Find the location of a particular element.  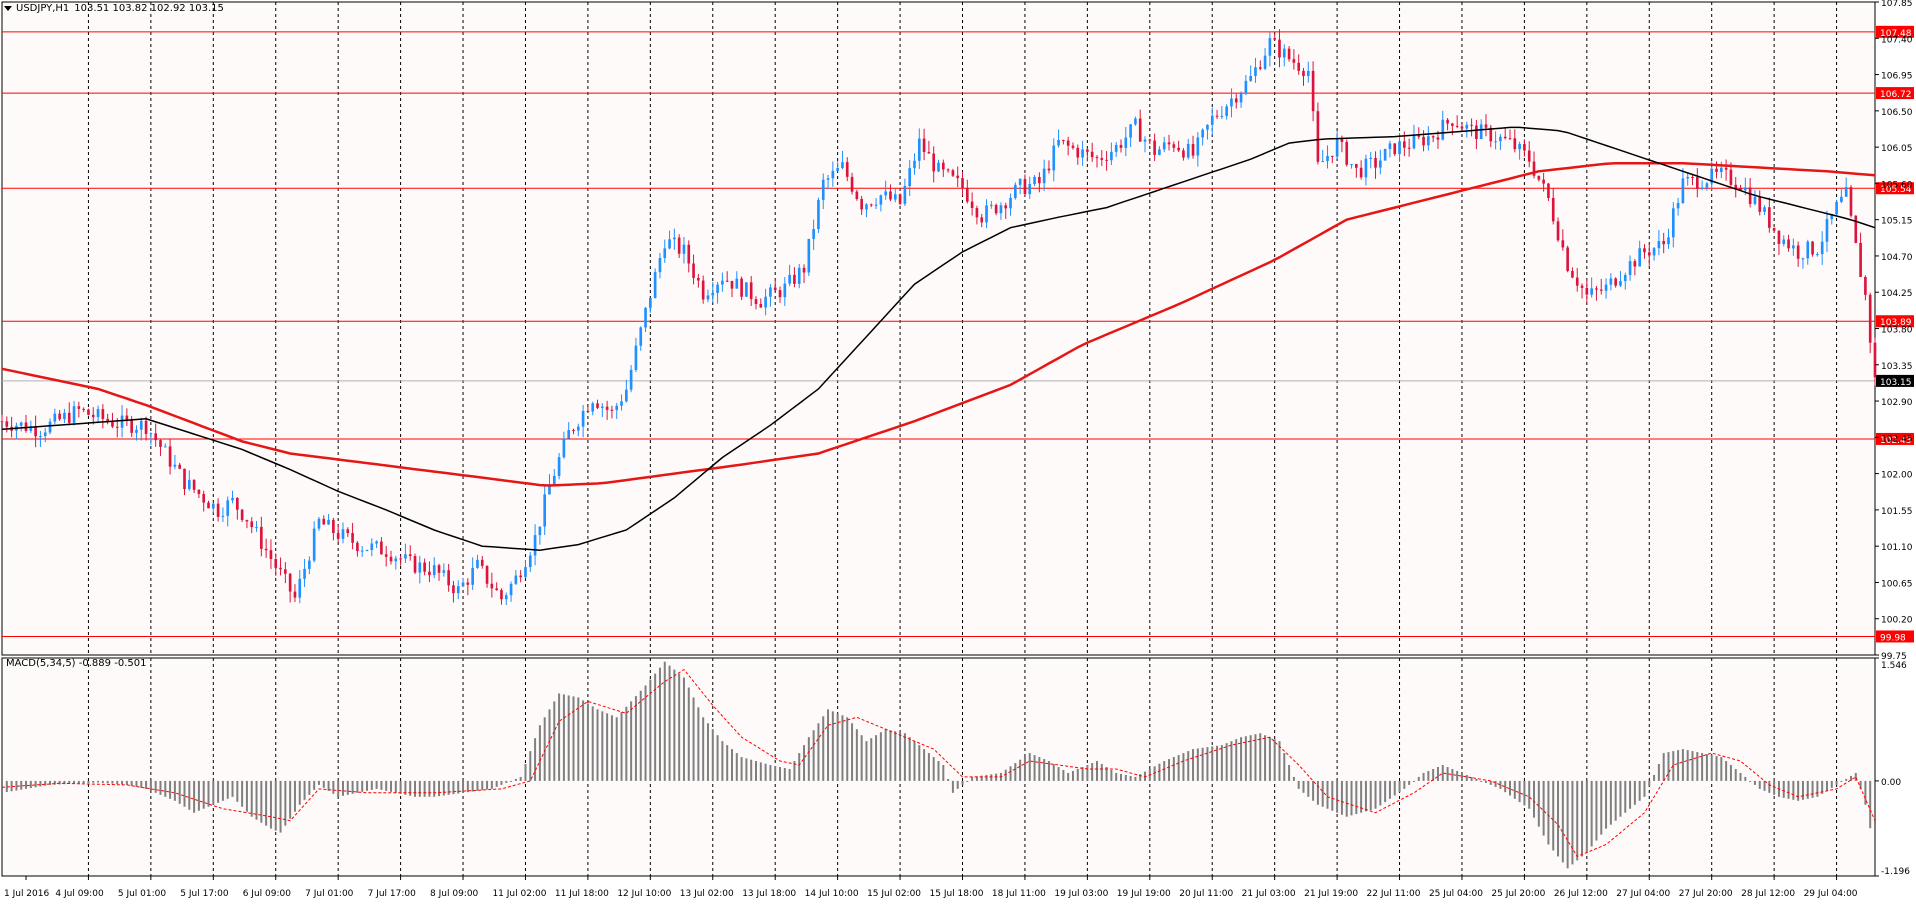

y-tick-label: 101.10 is located at coordinates (1897, 548).